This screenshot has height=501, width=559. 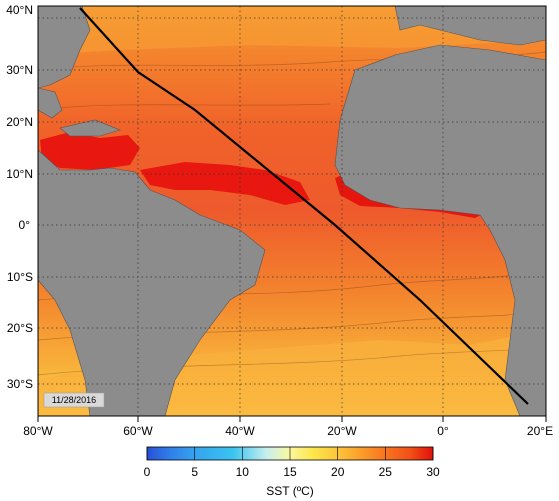 I want to click on lon-label: 20°E, so click(x=540, y=431).